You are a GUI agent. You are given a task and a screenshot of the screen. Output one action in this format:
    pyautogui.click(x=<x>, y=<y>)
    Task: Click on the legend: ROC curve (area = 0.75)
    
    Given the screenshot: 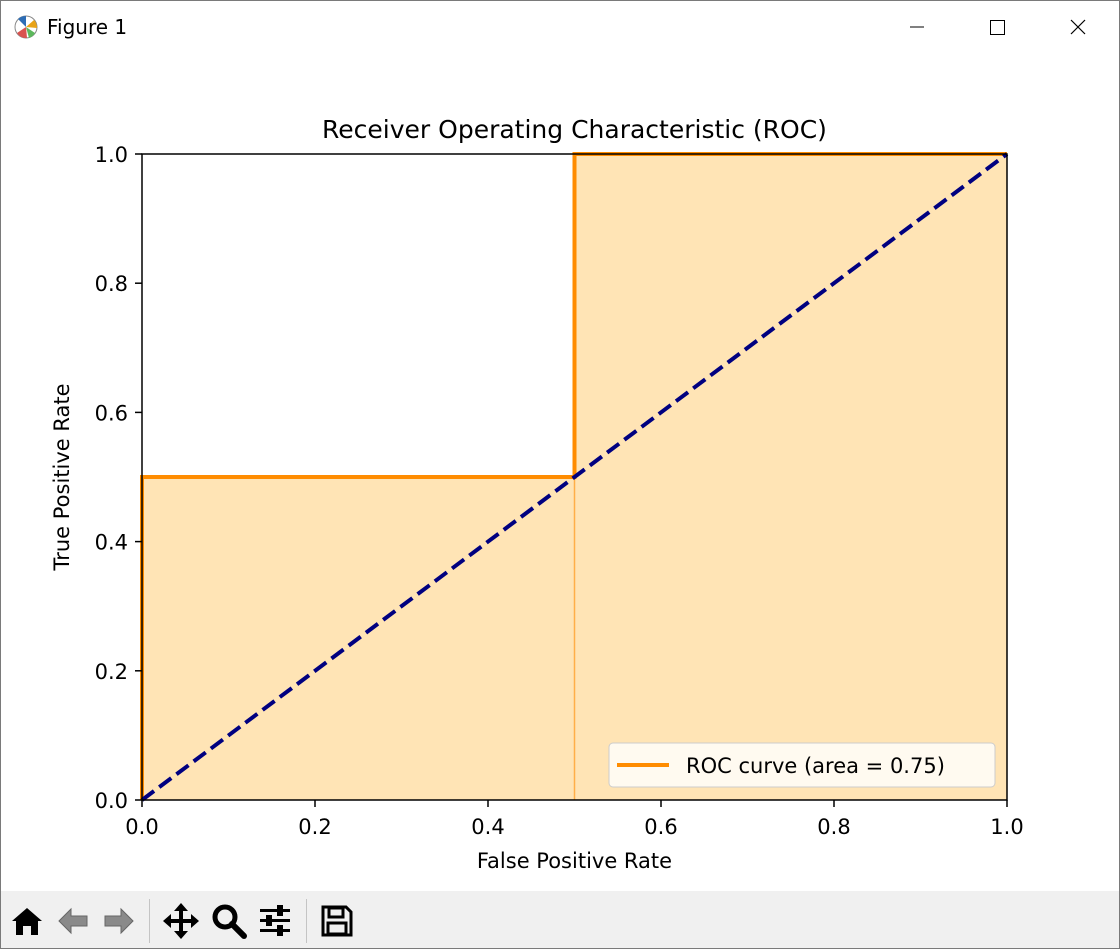 What is the action you would take?
    pyautogui.click(x=802, y=765)
    